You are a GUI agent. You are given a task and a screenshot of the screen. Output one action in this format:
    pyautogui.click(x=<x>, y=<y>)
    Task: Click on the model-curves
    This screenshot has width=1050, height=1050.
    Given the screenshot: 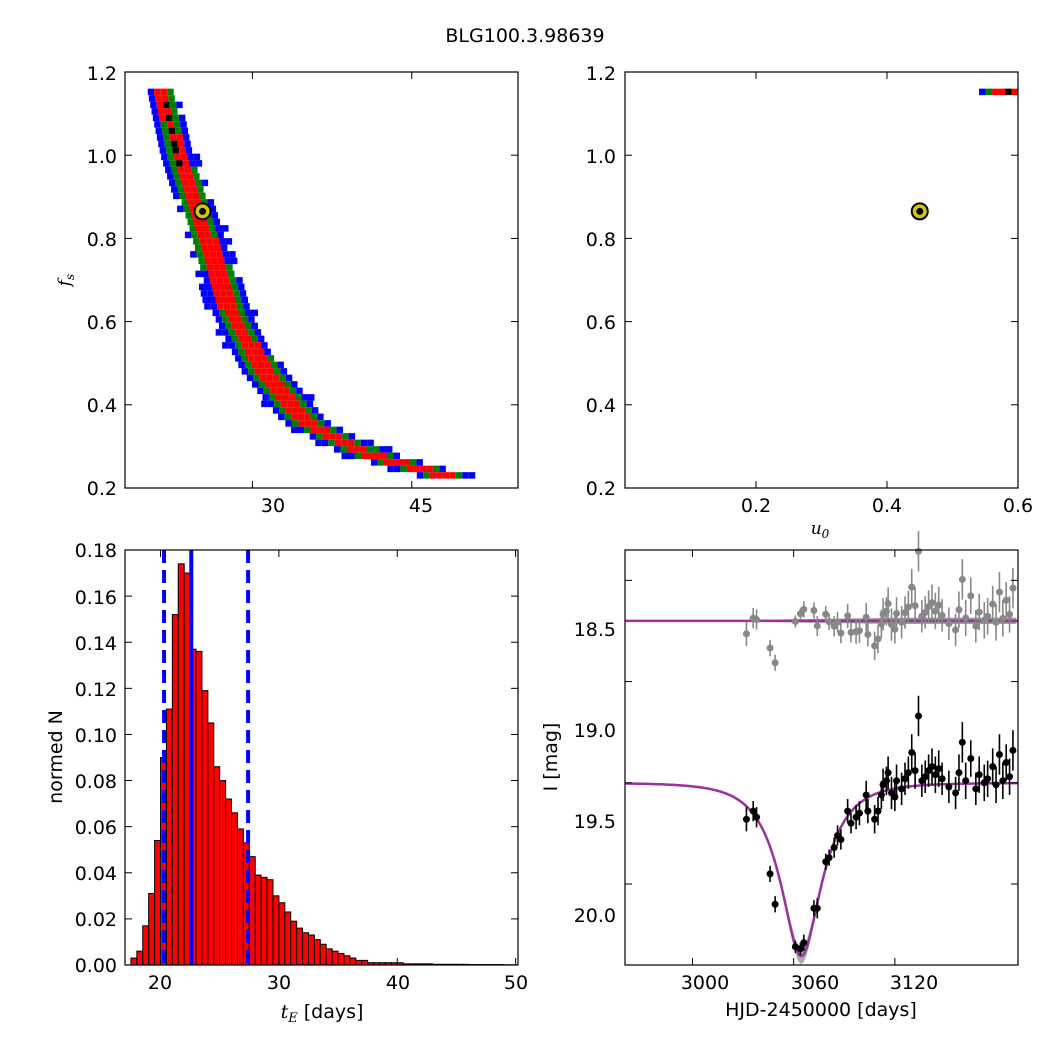 What is the action you would take?
    pyautogui.click(x=821, y=790)
    